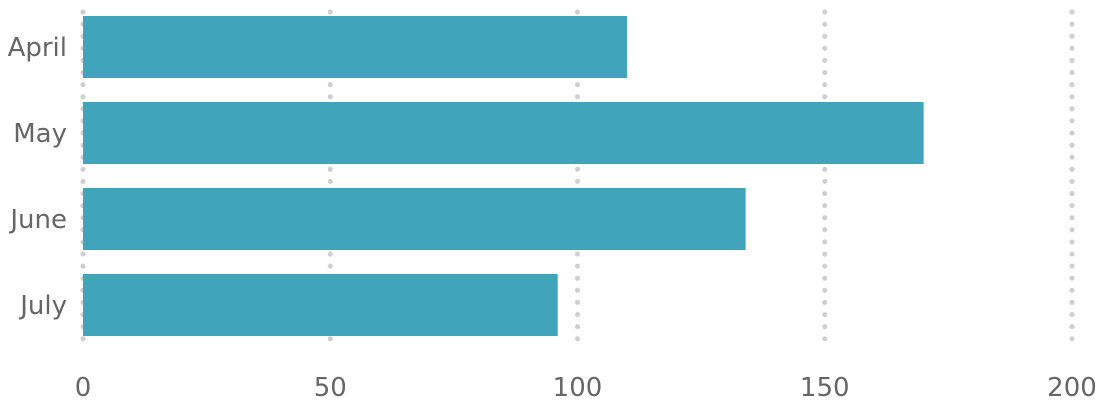 This screenshot has height=406, width=1096. Describe the element at coordinates (503, 133) in the screenshot. I see `bar-may` at that location.